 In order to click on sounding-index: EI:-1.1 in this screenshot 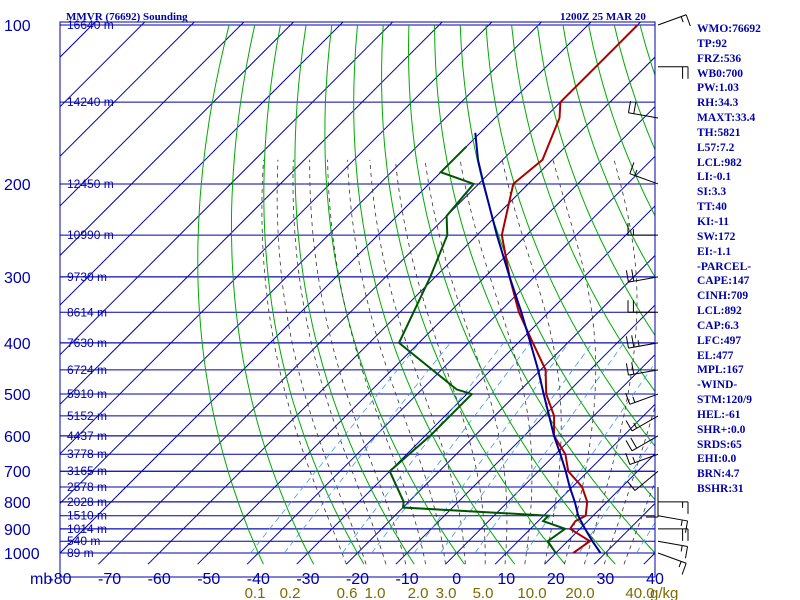, I will do `click(714, 251)`.